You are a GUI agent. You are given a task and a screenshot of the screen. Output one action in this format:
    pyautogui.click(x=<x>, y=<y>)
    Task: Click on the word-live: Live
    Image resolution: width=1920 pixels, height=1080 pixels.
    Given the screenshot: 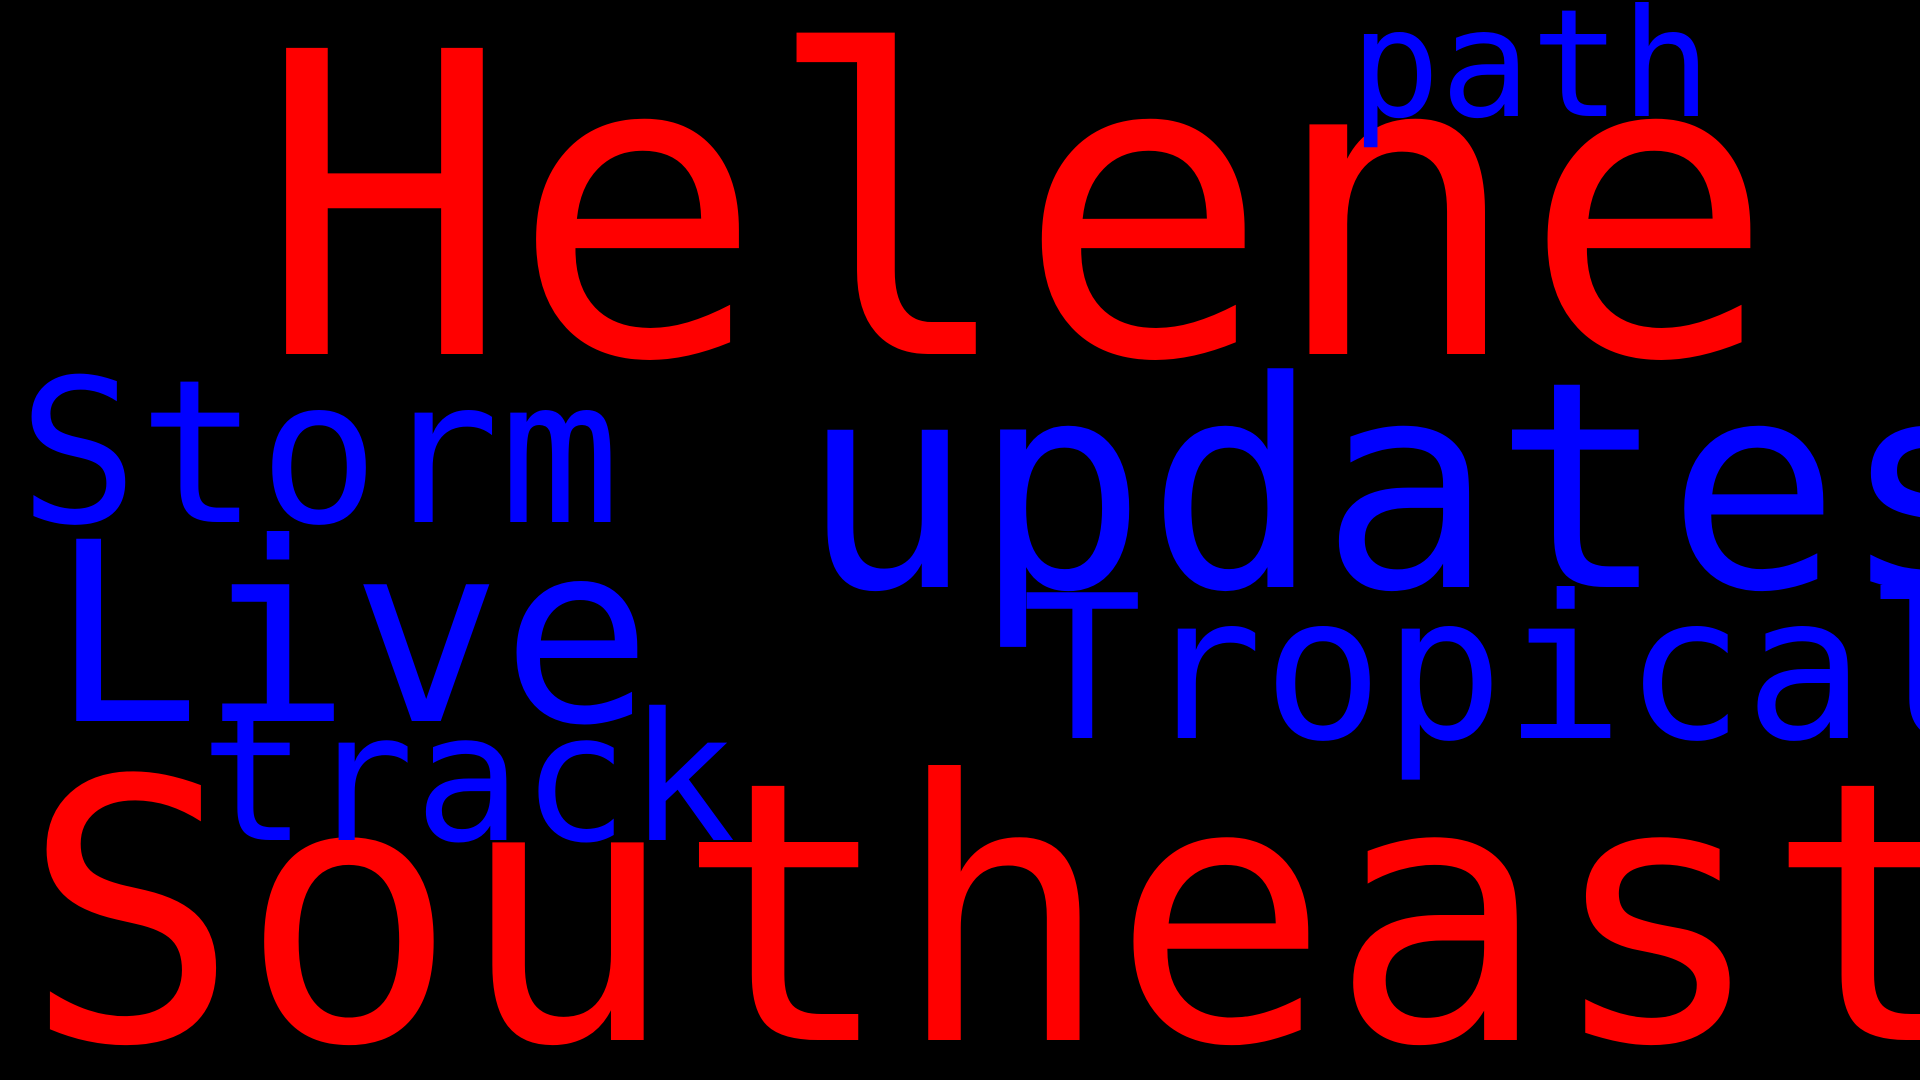 What is the action you would take?
    pyautogui.click(x=351, y=634)
    